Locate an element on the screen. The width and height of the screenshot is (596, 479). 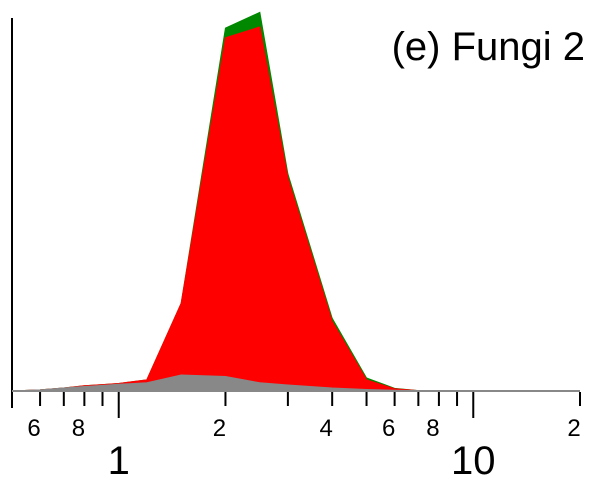
x-minor-tick-label: 4 is located at coordinates (326, 428).